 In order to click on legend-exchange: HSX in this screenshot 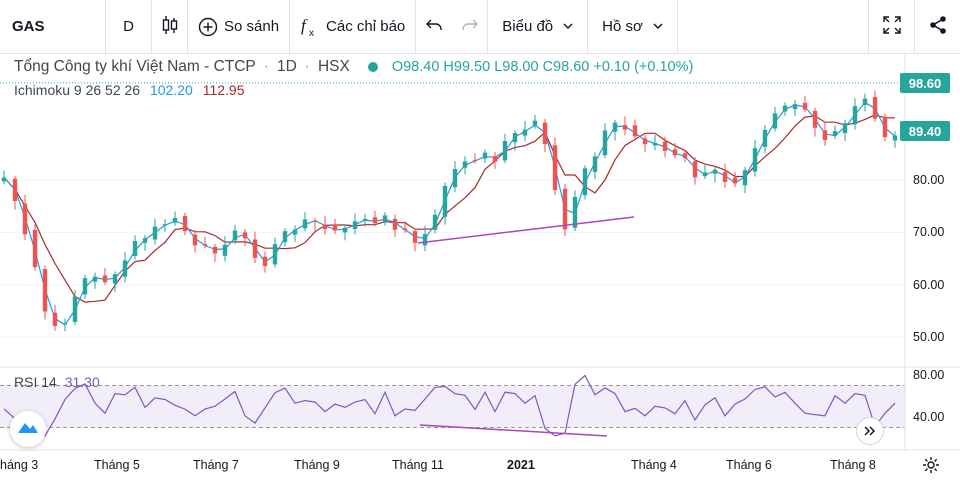, I will do `click(333, 66)`.